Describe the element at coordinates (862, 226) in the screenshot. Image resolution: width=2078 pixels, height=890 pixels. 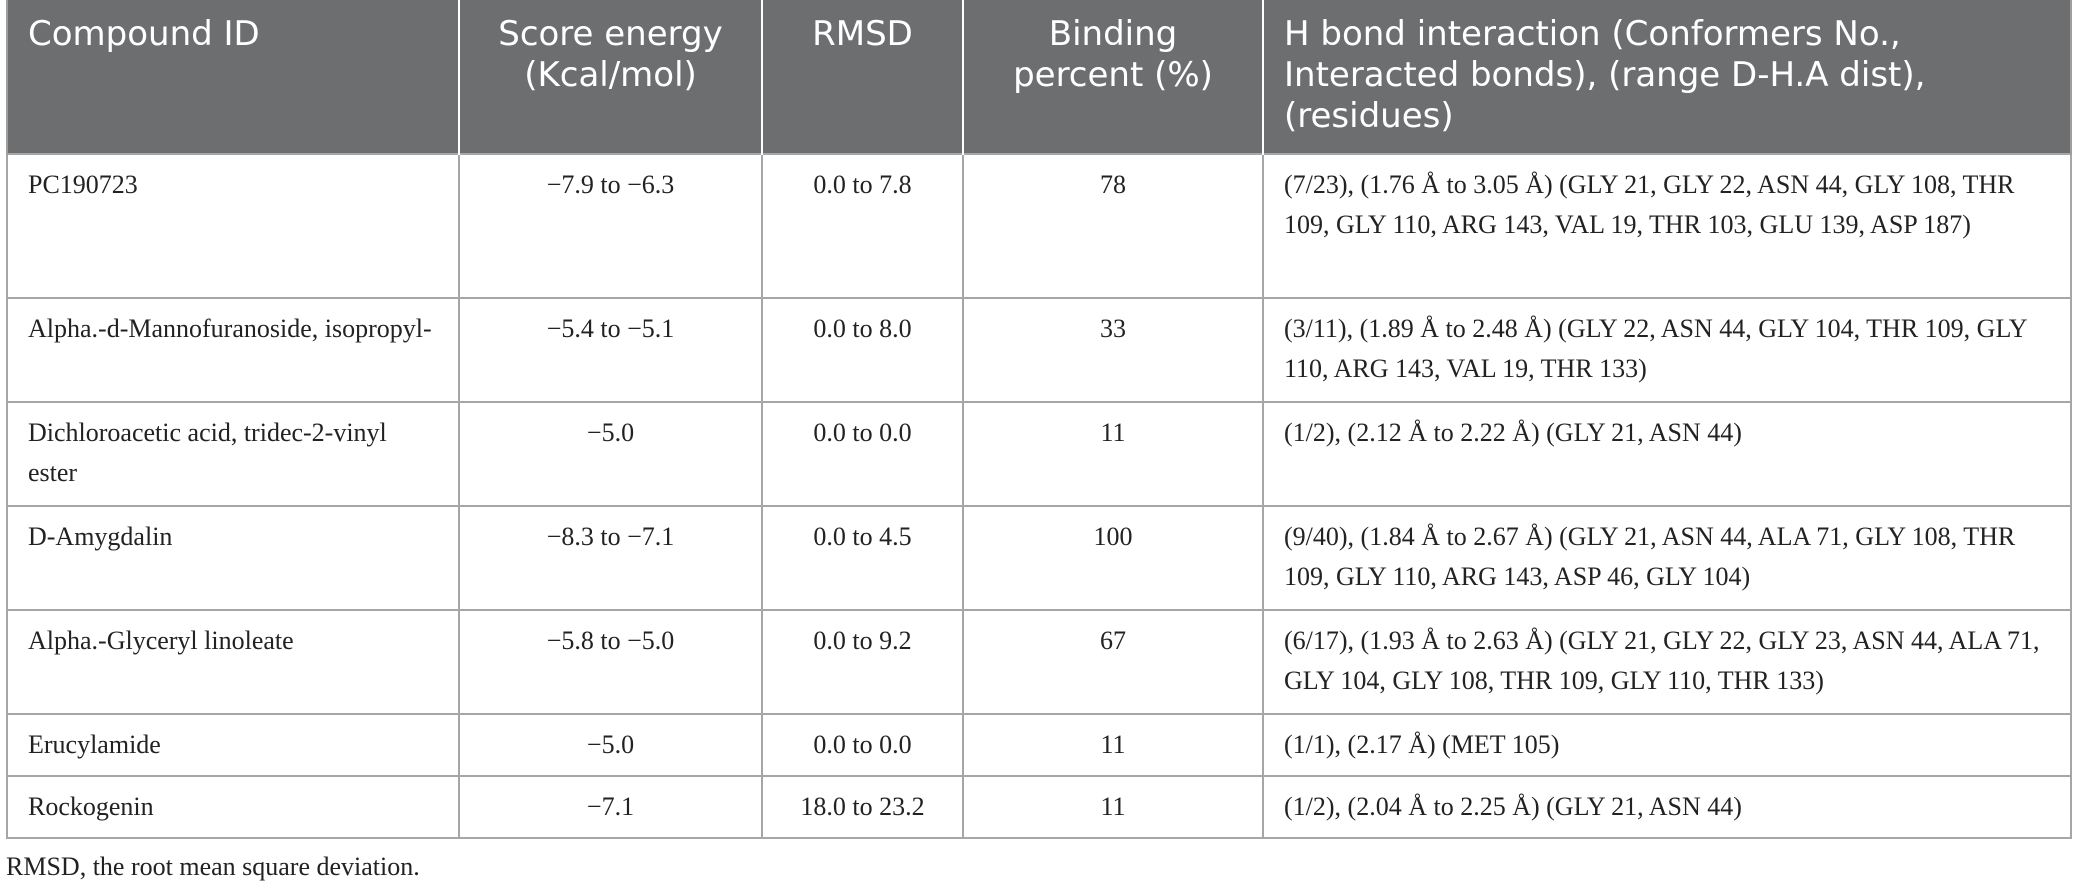
I see `cell-rmsd: 0.0 to 7.8` at that location.